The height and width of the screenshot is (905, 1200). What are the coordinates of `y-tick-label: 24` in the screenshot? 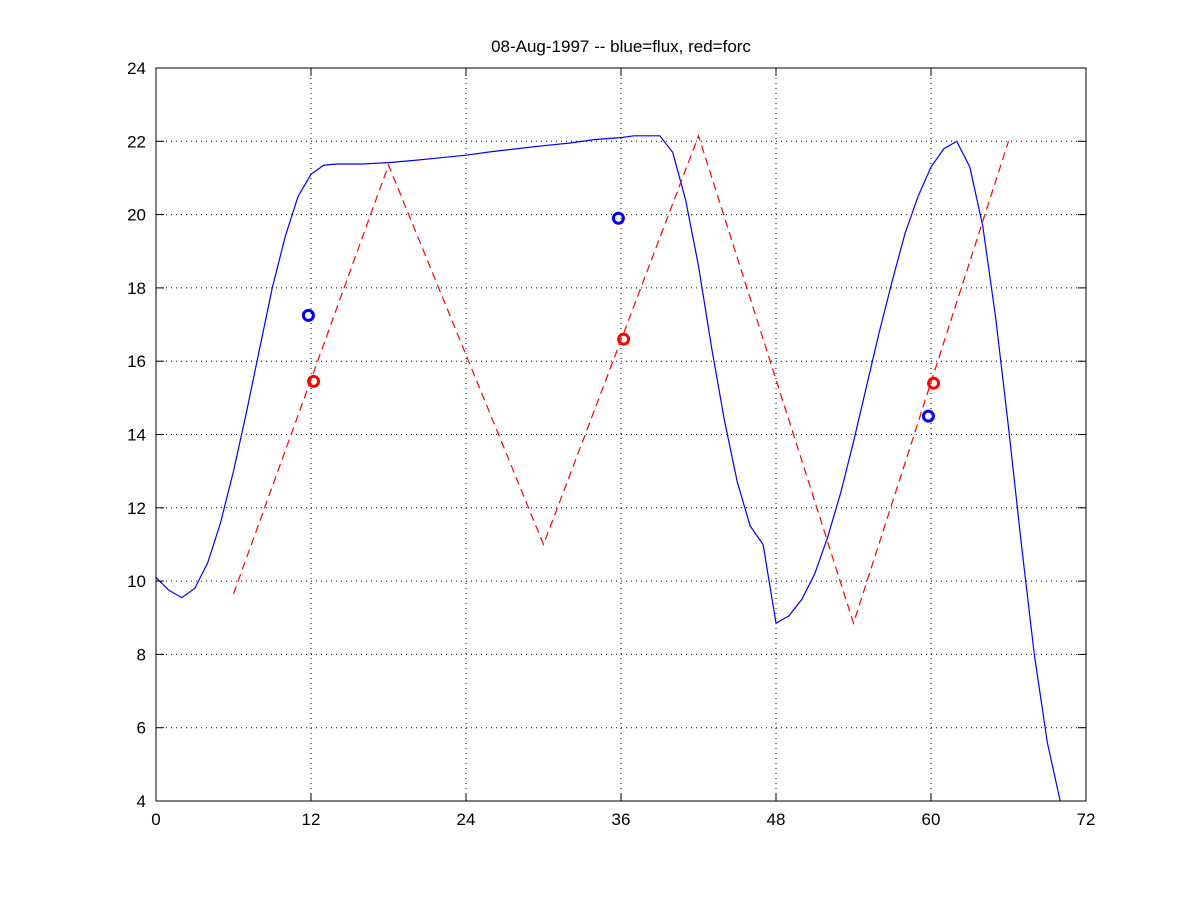 It's located at (136, 68).